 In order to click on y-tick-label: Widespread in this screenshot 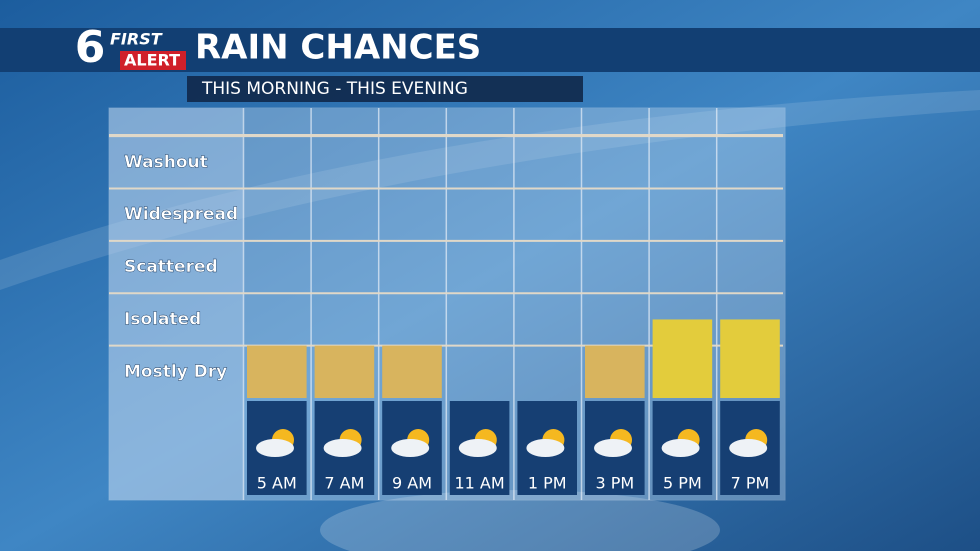, I will do `click(181, 215)`.